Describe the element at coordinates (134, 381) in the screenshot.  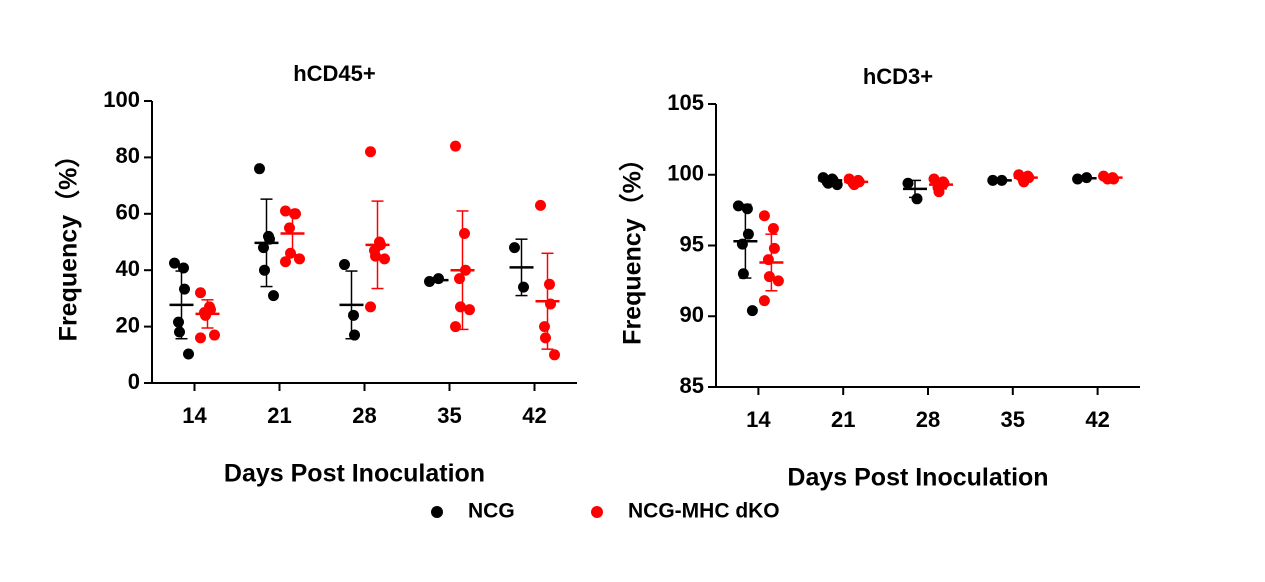
I see `y-tick-label: 0` at that location.